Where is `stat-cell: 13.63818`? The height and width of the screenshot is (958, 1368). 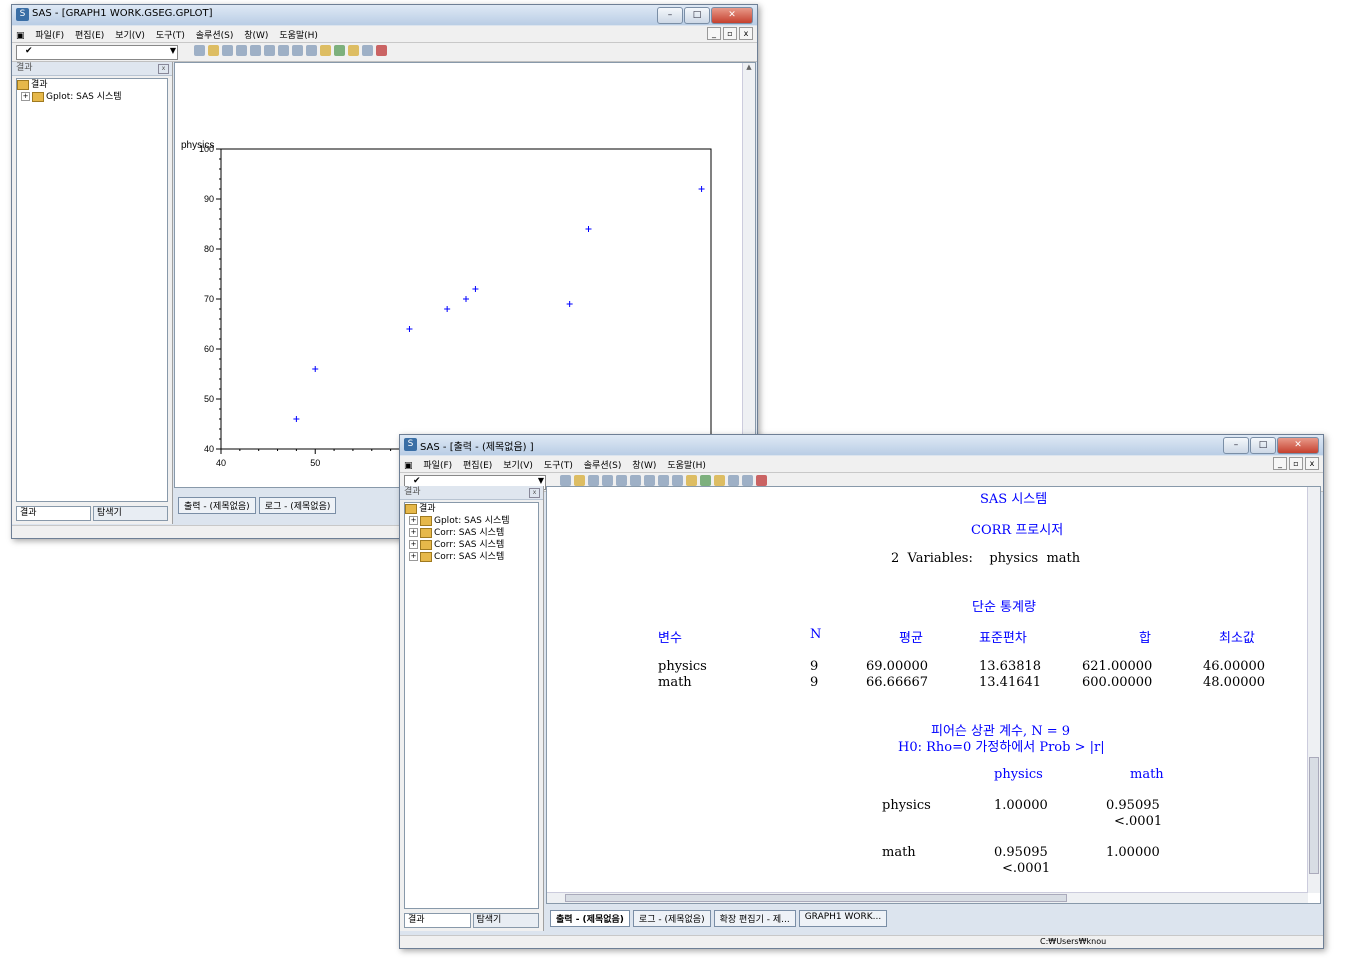
stat-cell: 13.63818 is located at coordinates (1010, 666).